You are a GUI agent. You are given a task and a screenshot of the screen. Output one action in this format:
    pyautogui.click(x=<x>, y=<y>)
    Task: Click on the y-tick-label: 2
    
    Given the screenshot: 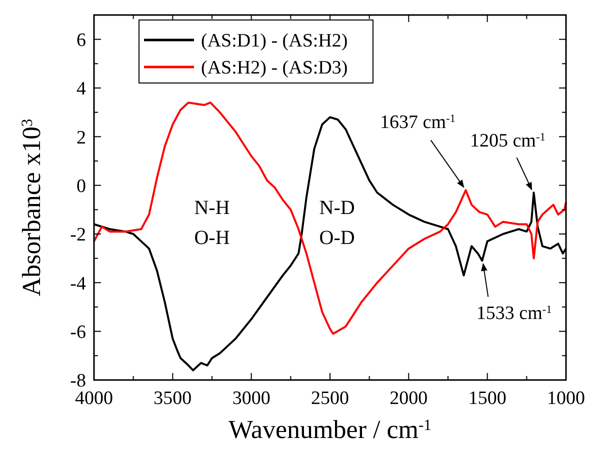 What is the action you would take?
    pyautogui.click(x=81, y=137)
    